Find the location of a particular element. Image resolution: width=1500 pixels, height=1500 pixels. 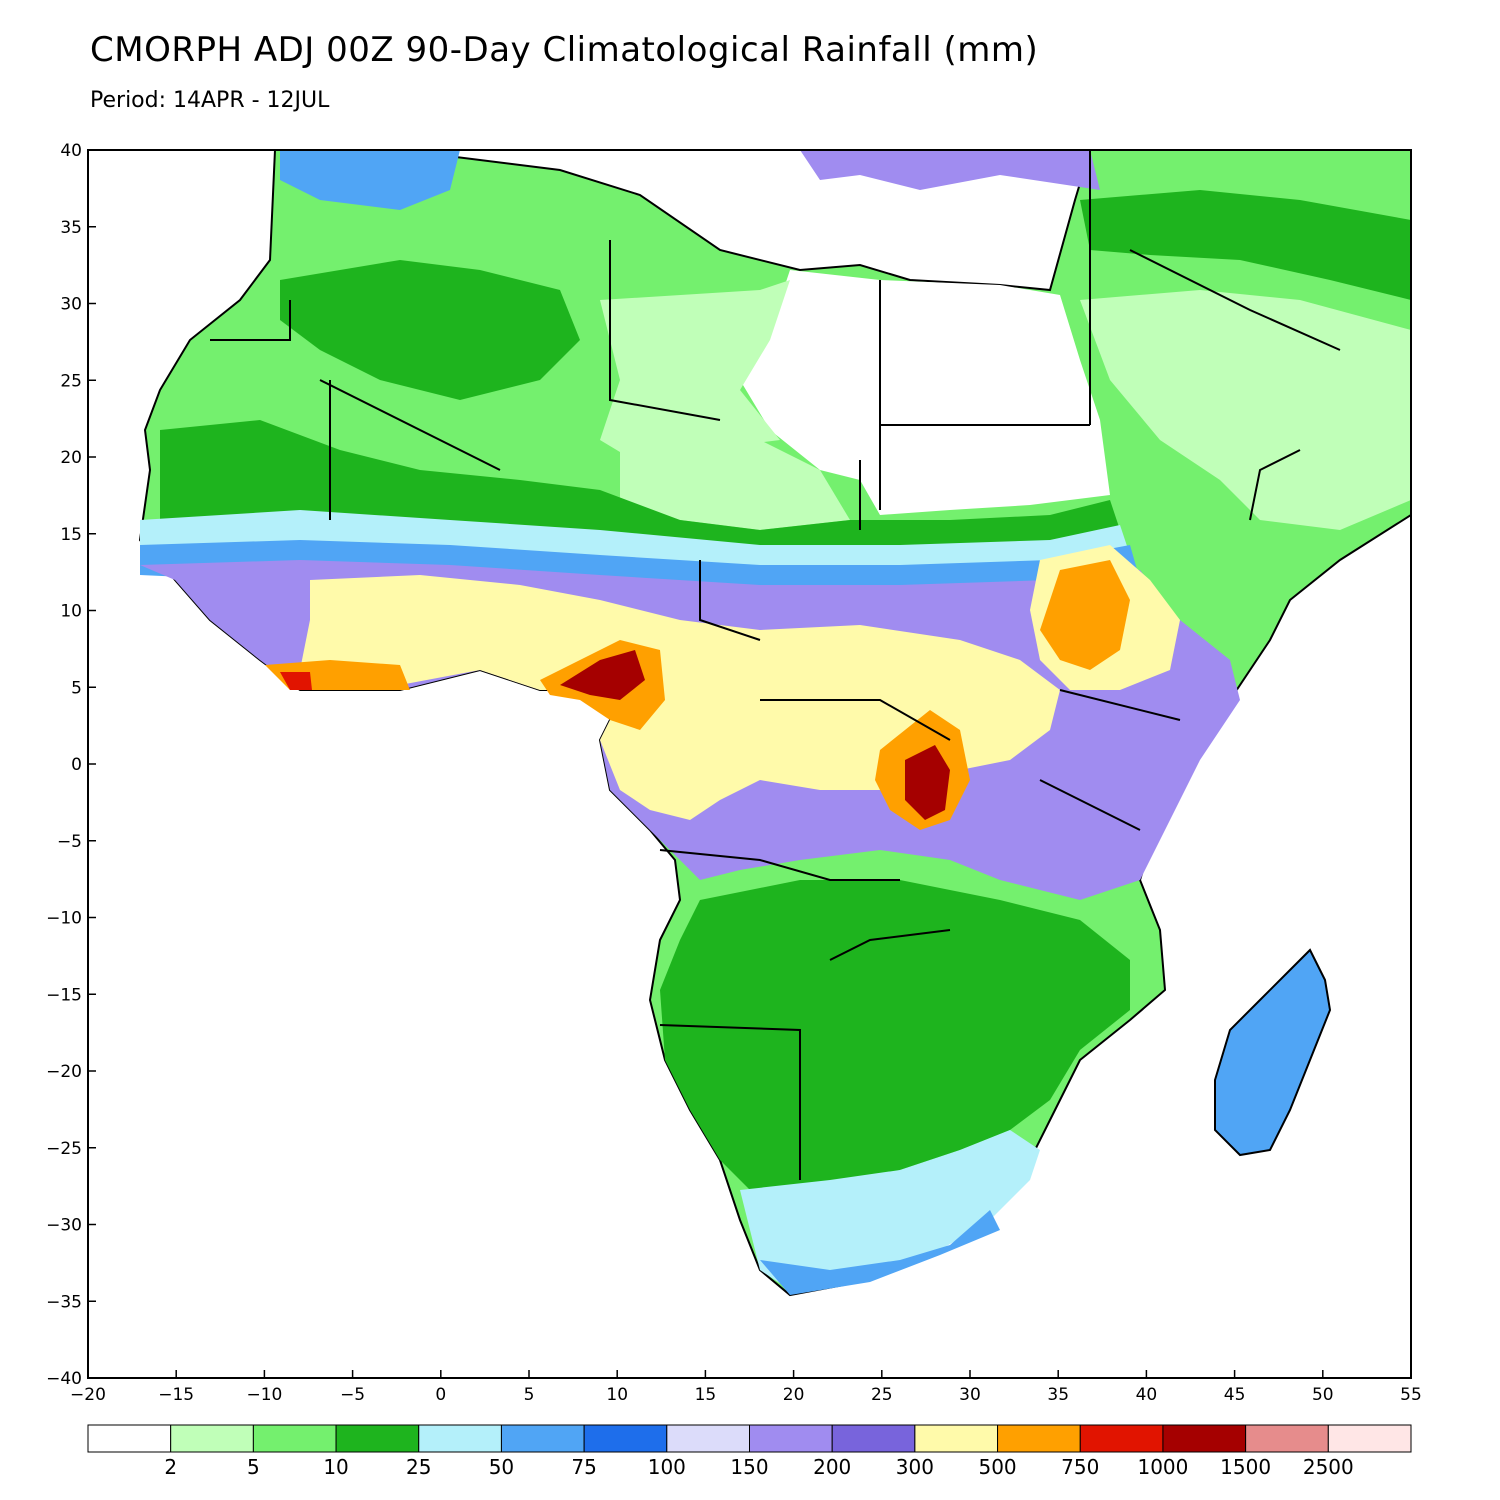

x-tick-label: 40 is located at coordinates (1147, 1395).